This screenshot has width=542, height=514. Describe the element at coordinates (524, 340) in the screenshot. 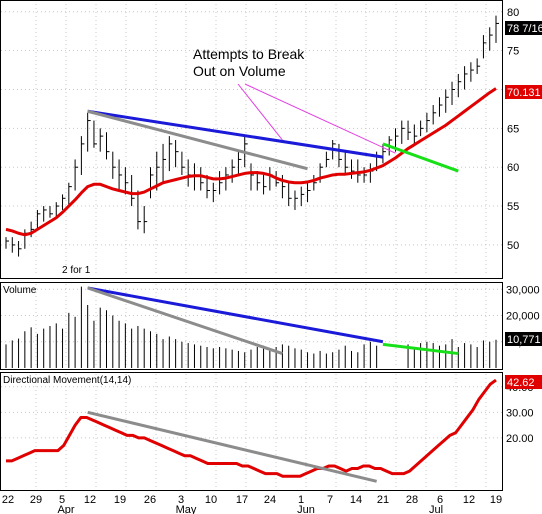

I see `volume-value-text: 10,771` at that location.